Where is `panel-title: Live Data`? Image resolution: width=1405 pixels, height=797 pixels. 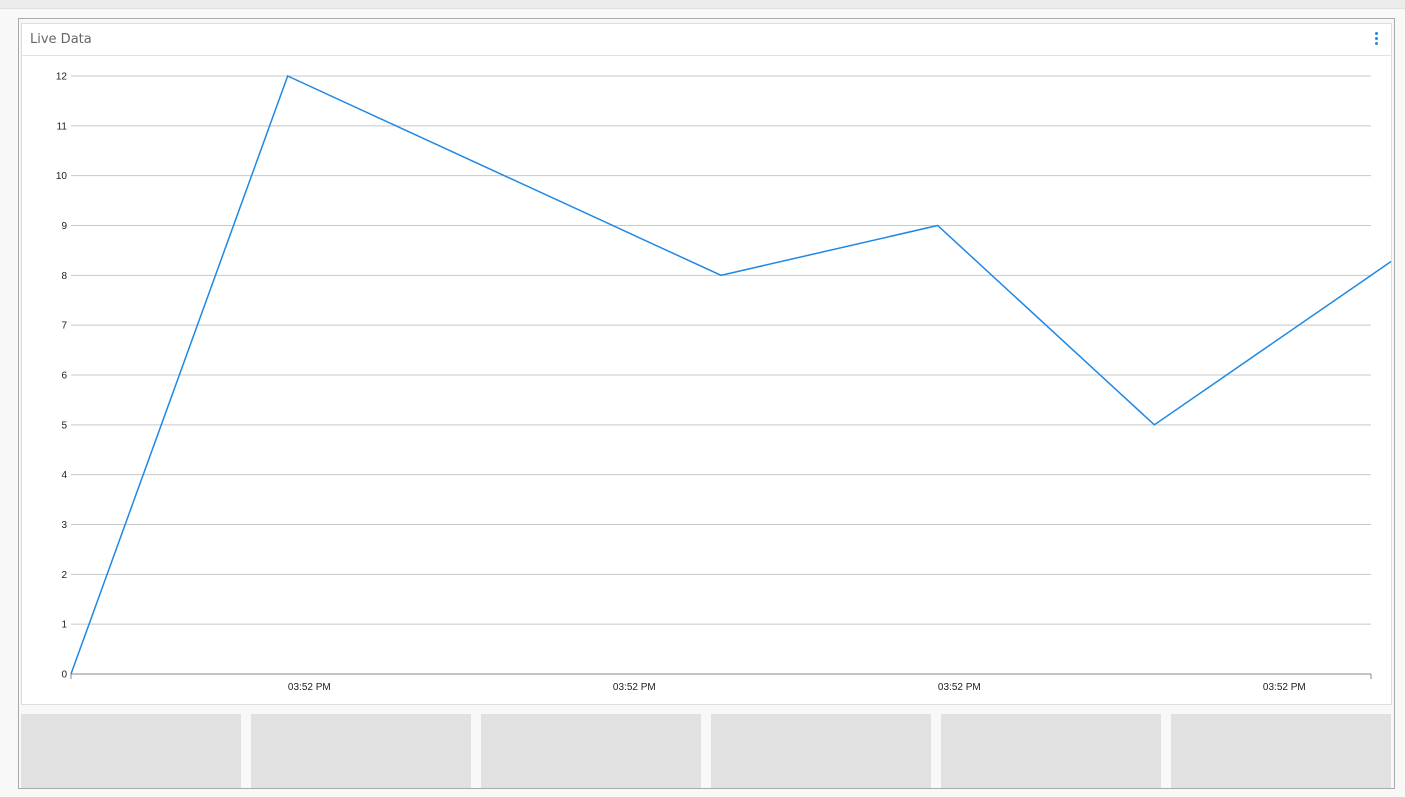 panel-title: Live Data is located at coordinates (61, 39).